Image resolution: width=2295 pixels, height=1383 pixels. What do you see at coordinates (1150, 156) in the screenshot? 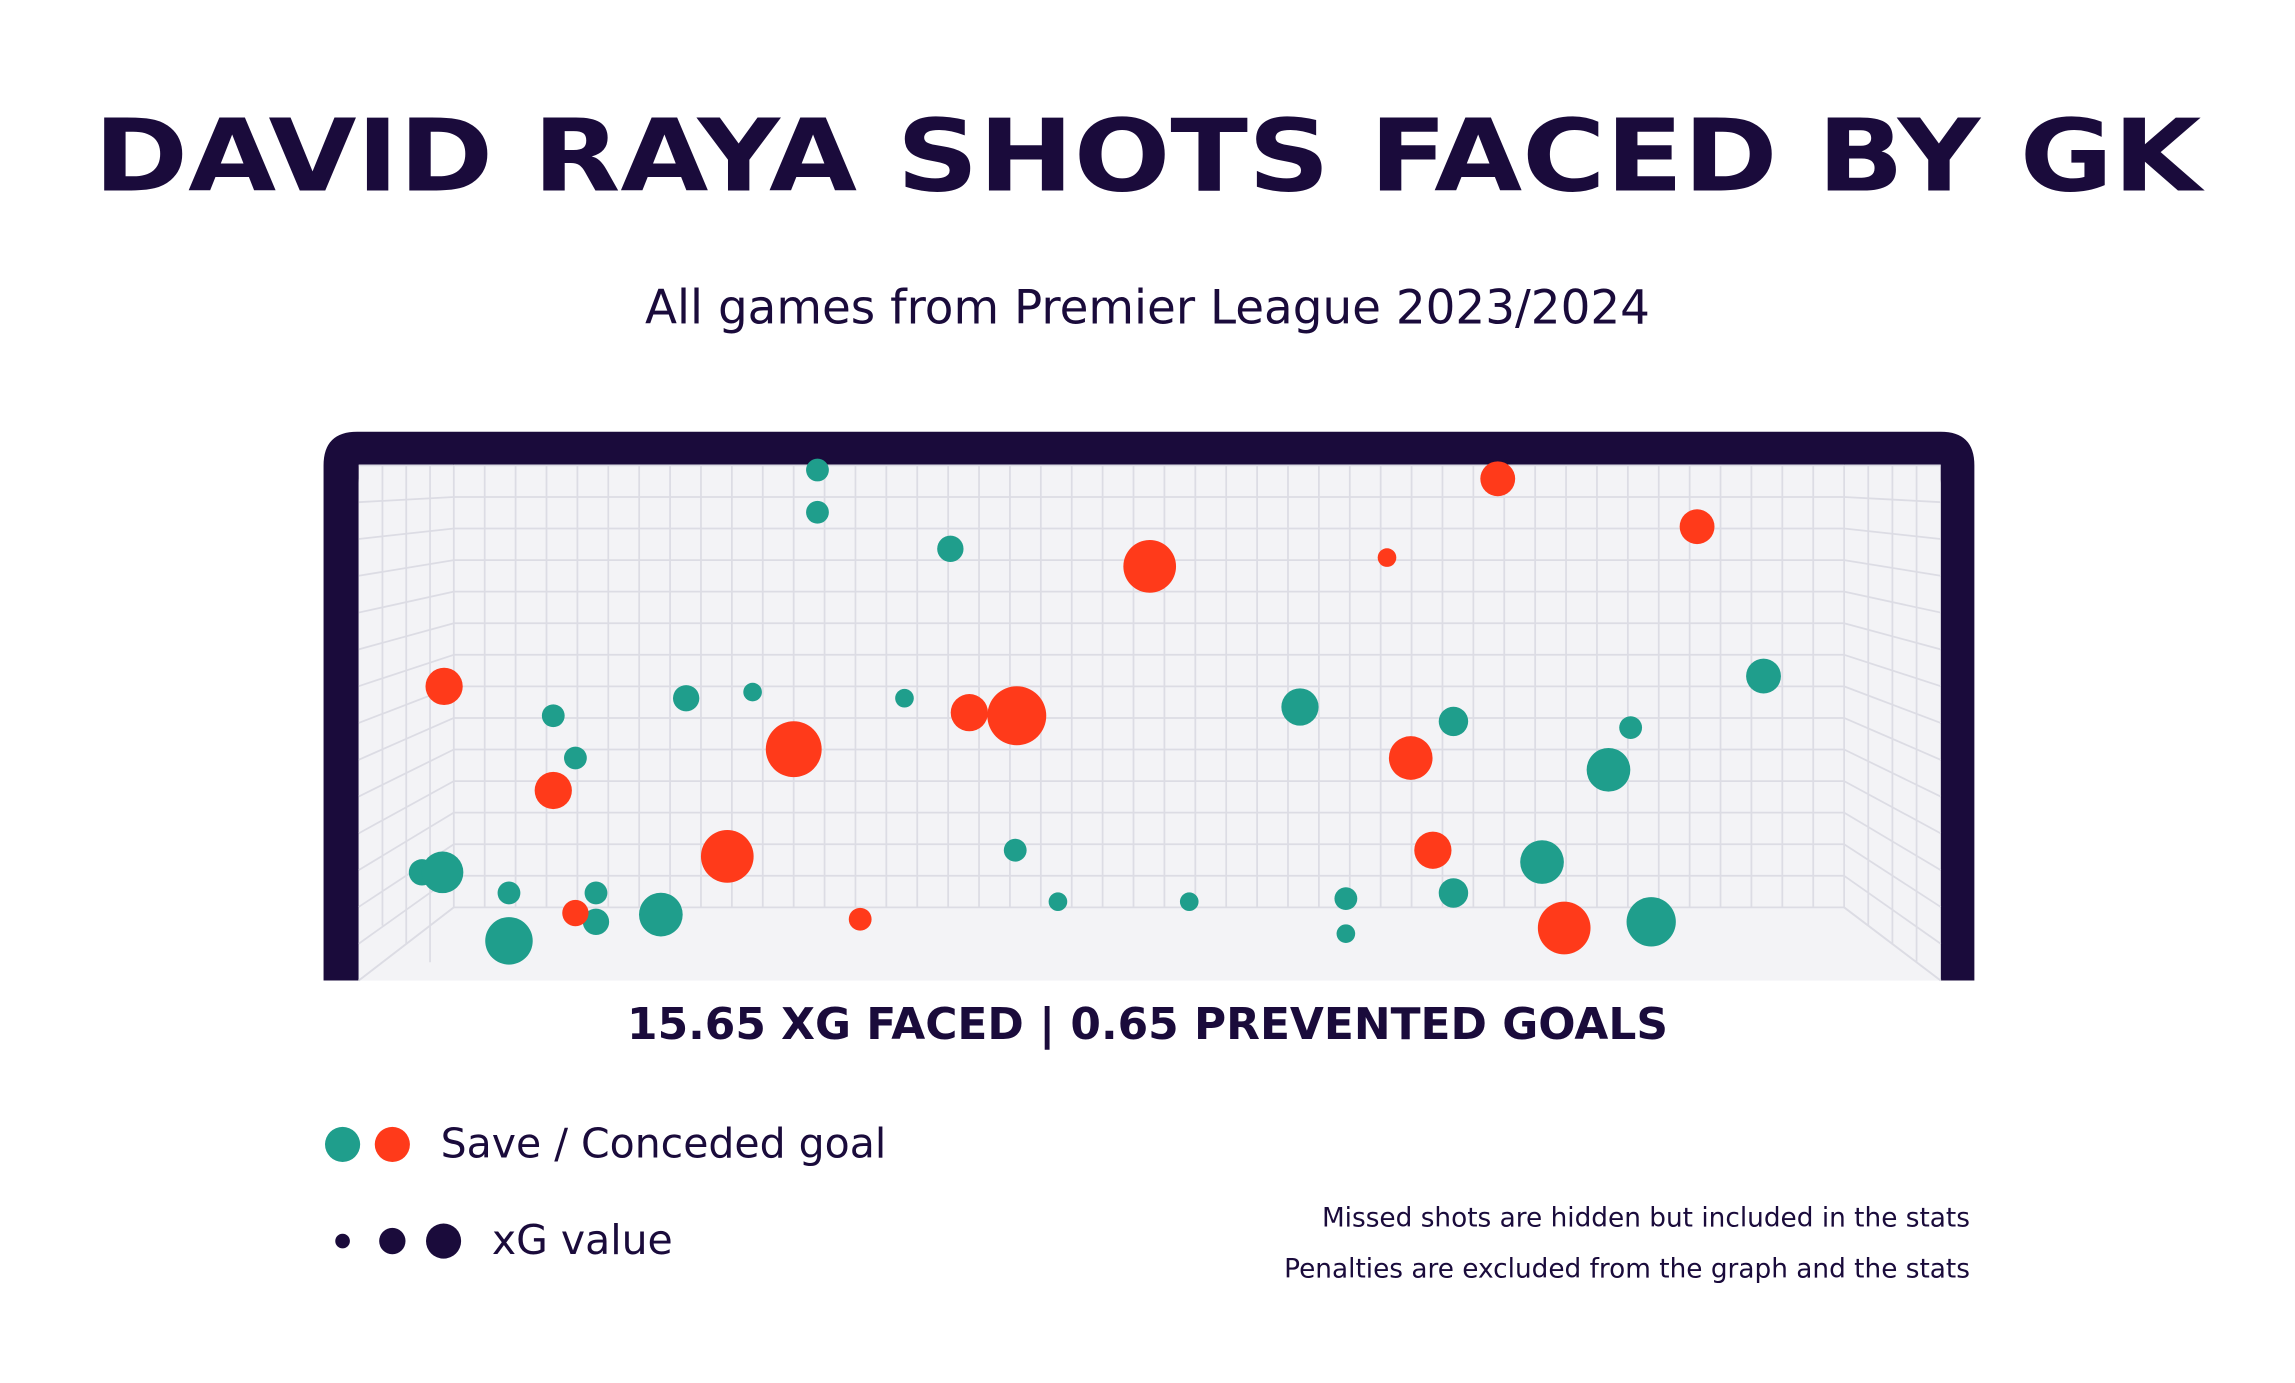
I see `chart-title: DAVID RAYA SHOTS FACED BY GK` at bounding box center [1150, 156].